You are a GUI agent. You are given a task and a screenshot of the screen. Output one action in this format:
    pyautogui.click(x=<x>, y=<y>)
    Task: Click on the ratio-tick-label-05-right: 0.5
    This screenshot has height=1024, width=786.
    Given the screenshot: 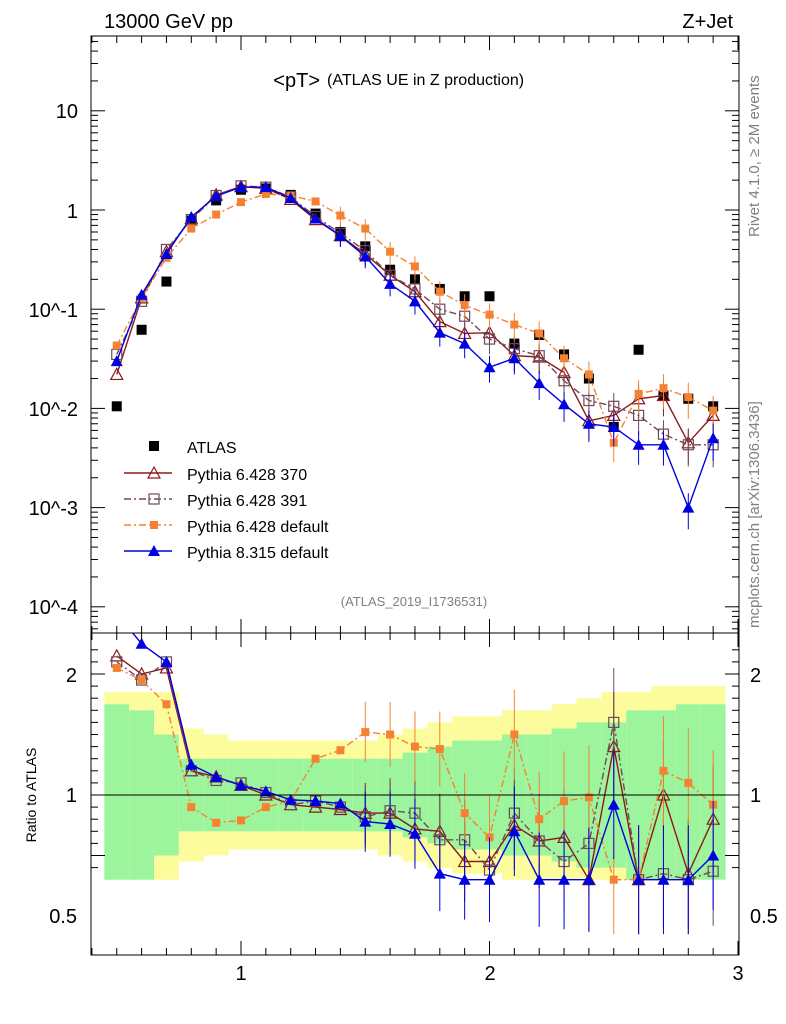 What is the action you would take?
    pyautogui.click(x=764, y=917)
    